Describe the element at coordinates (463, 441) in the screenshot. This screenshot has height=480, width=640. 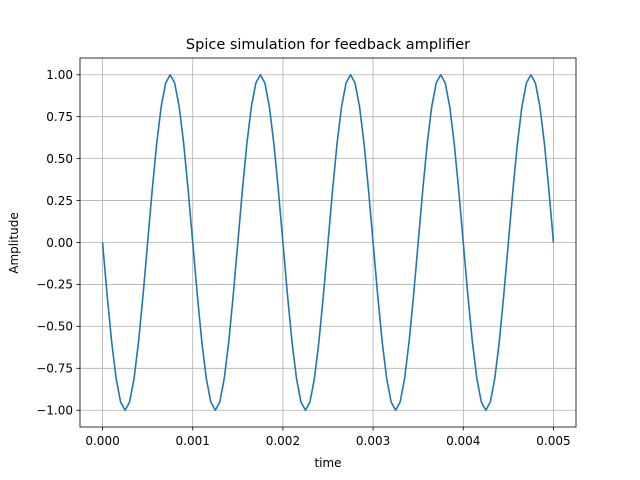
I see `x-tick-label: 0.004` at that location.